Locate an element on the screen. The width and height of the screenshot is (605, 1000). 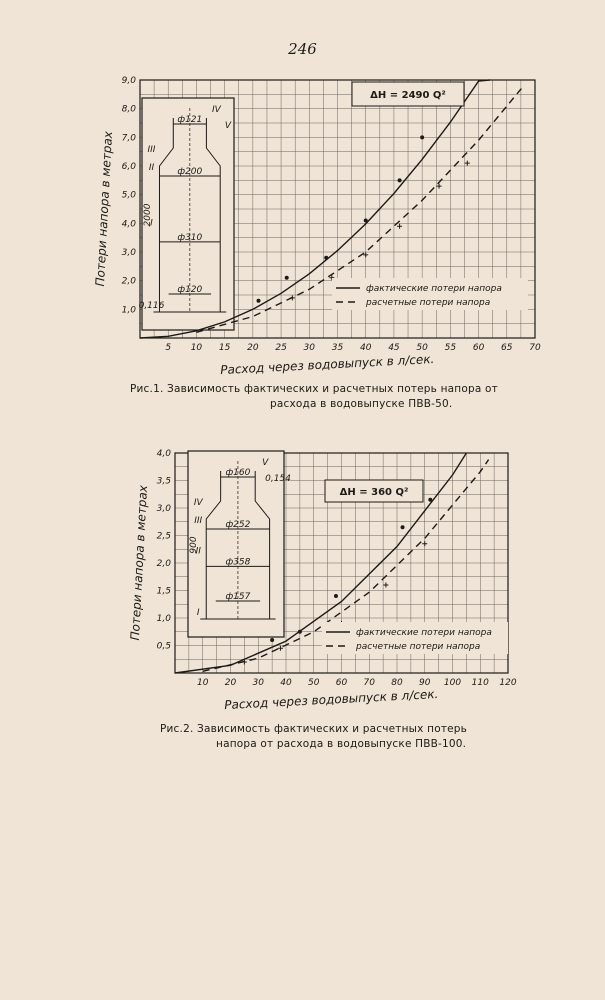
x-tick-label: 35 is located at coordinates (338, 348).